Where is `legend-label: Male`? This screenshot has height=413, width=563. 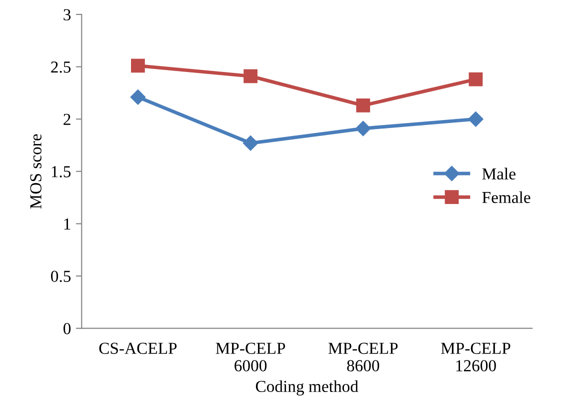 legend-label: Male is located at coordinates (499, 174).